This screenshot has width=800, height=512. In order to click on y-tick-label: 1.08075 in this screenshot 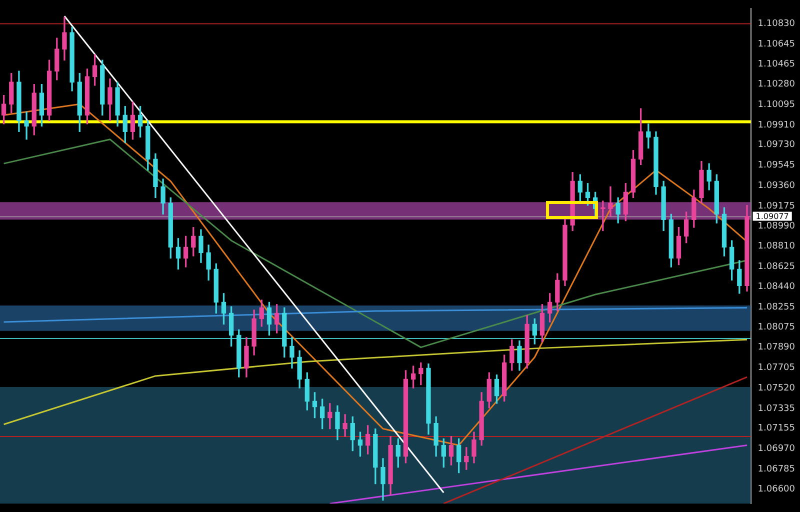, I will do `click(776, 327)`.